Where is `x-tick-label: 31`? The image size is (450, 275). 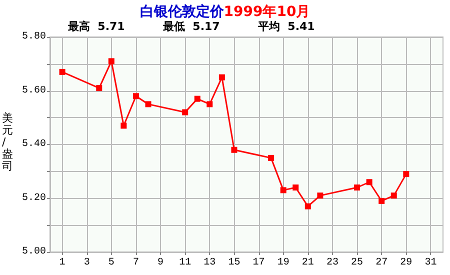
x-tick-label: 31 is located at coordinates (430, 263).